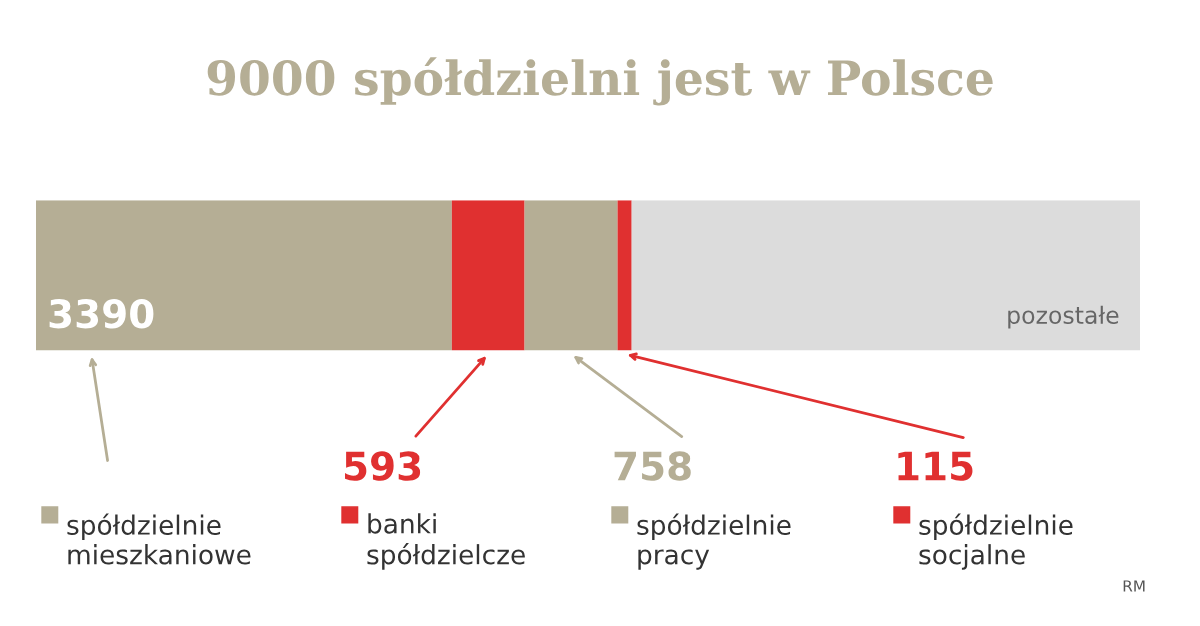 The width and height of the screenshot is (1200, 626). What do you see at coordinates (159, 539) in the screenshot?
I see `legend-label: spółdzielnie mieszkaniowe` at bounding box center [159, 539].